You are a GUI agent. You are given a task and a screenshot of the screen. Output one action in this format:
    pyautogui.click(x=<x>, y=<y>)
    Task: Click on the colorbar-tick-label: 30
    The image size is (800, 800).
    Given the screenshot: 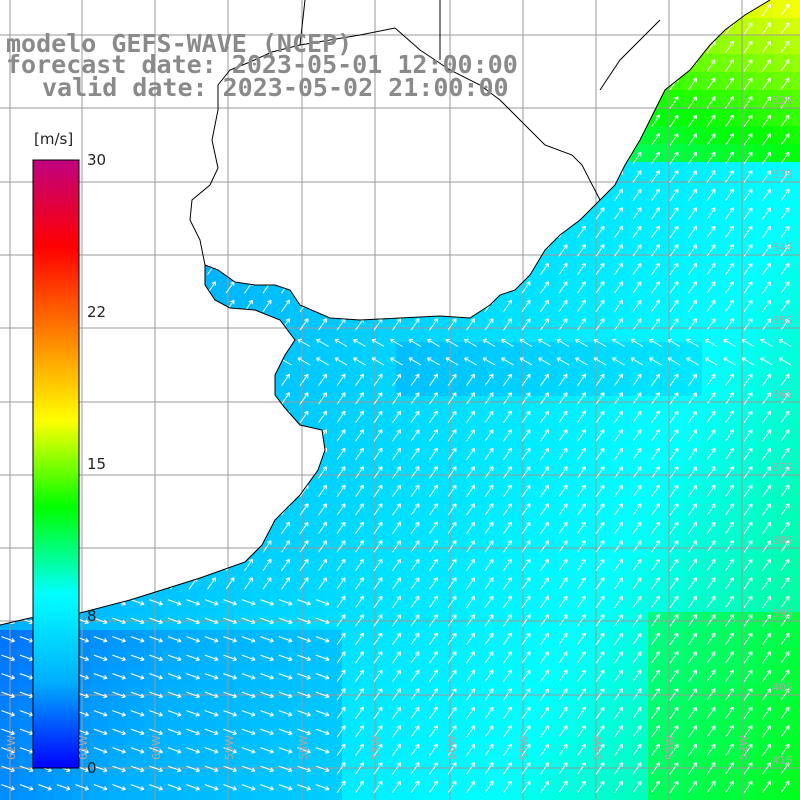 What is the action you would take?
    pyautogui.click(x=97, y=160)
    